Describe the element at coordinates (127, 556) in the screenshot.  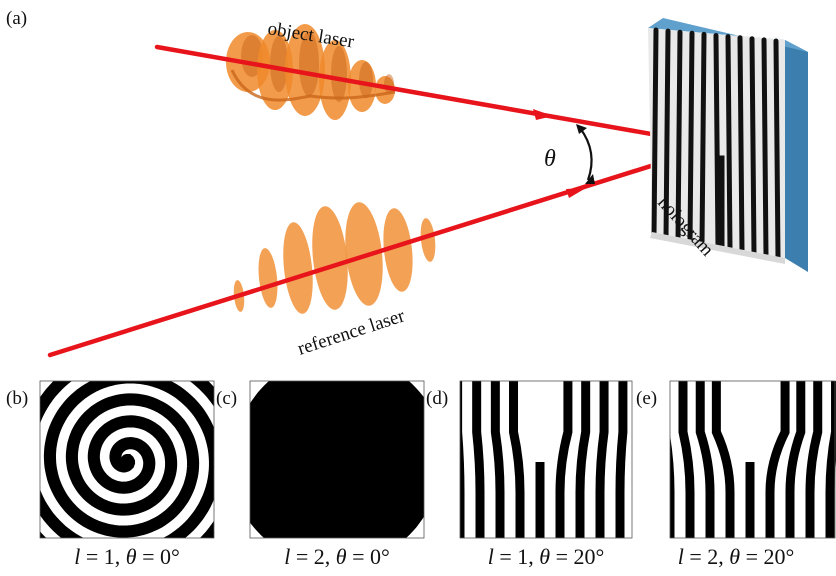
I see `caption-b: l = 1, θ = 0°` at that location.